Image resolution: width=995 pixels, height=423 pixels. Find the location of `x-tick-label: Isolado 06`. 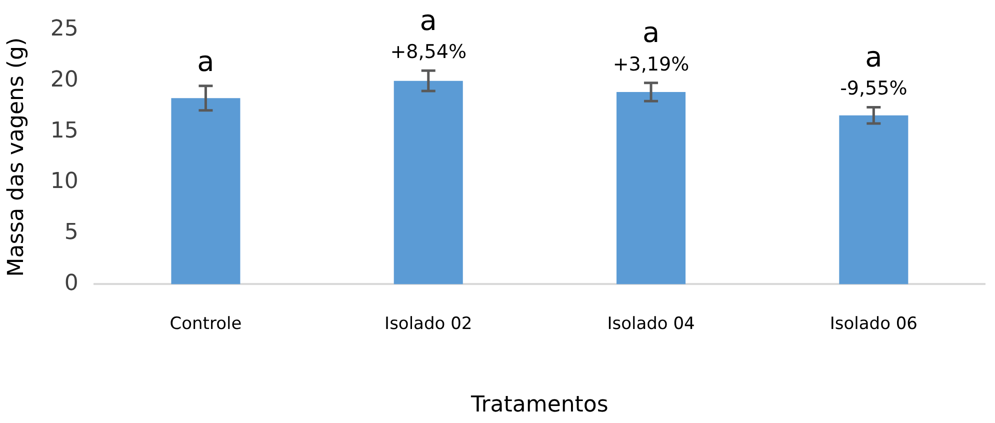

x-tick-label: Isolado 06 is located at coordinates (874, 324).